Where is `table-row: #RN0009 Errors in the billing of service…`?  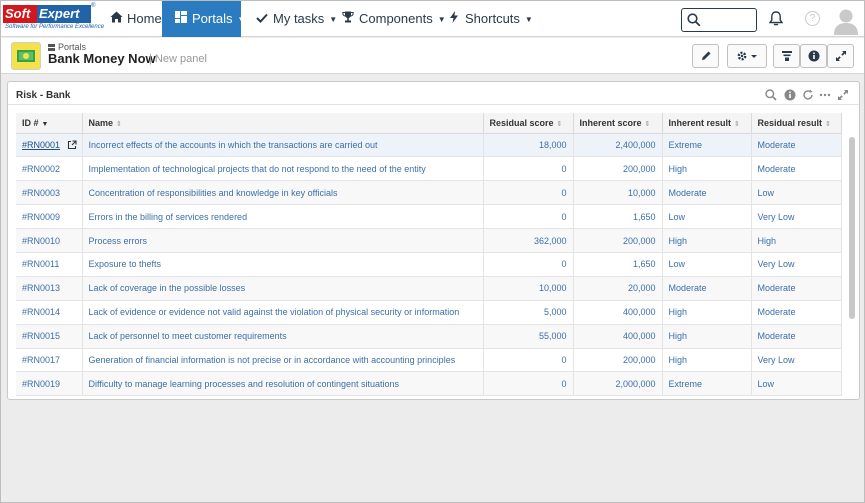
table-row: #RN0009 Errors in the billing of service… is located at coordinates (429, 217).